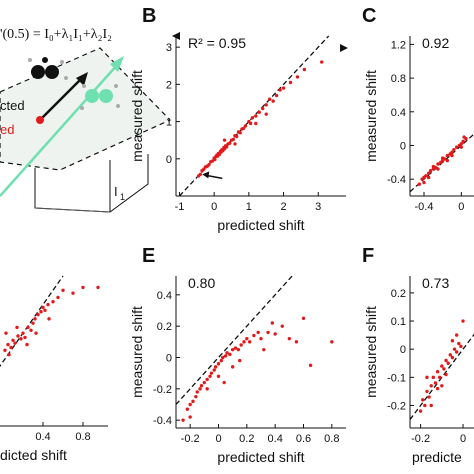 The height and width of the screenshot is (474, 474). Describe the element at coordinates (260, 457) in the screenshot. I see `x-axis-label: predicted shift` at that location.